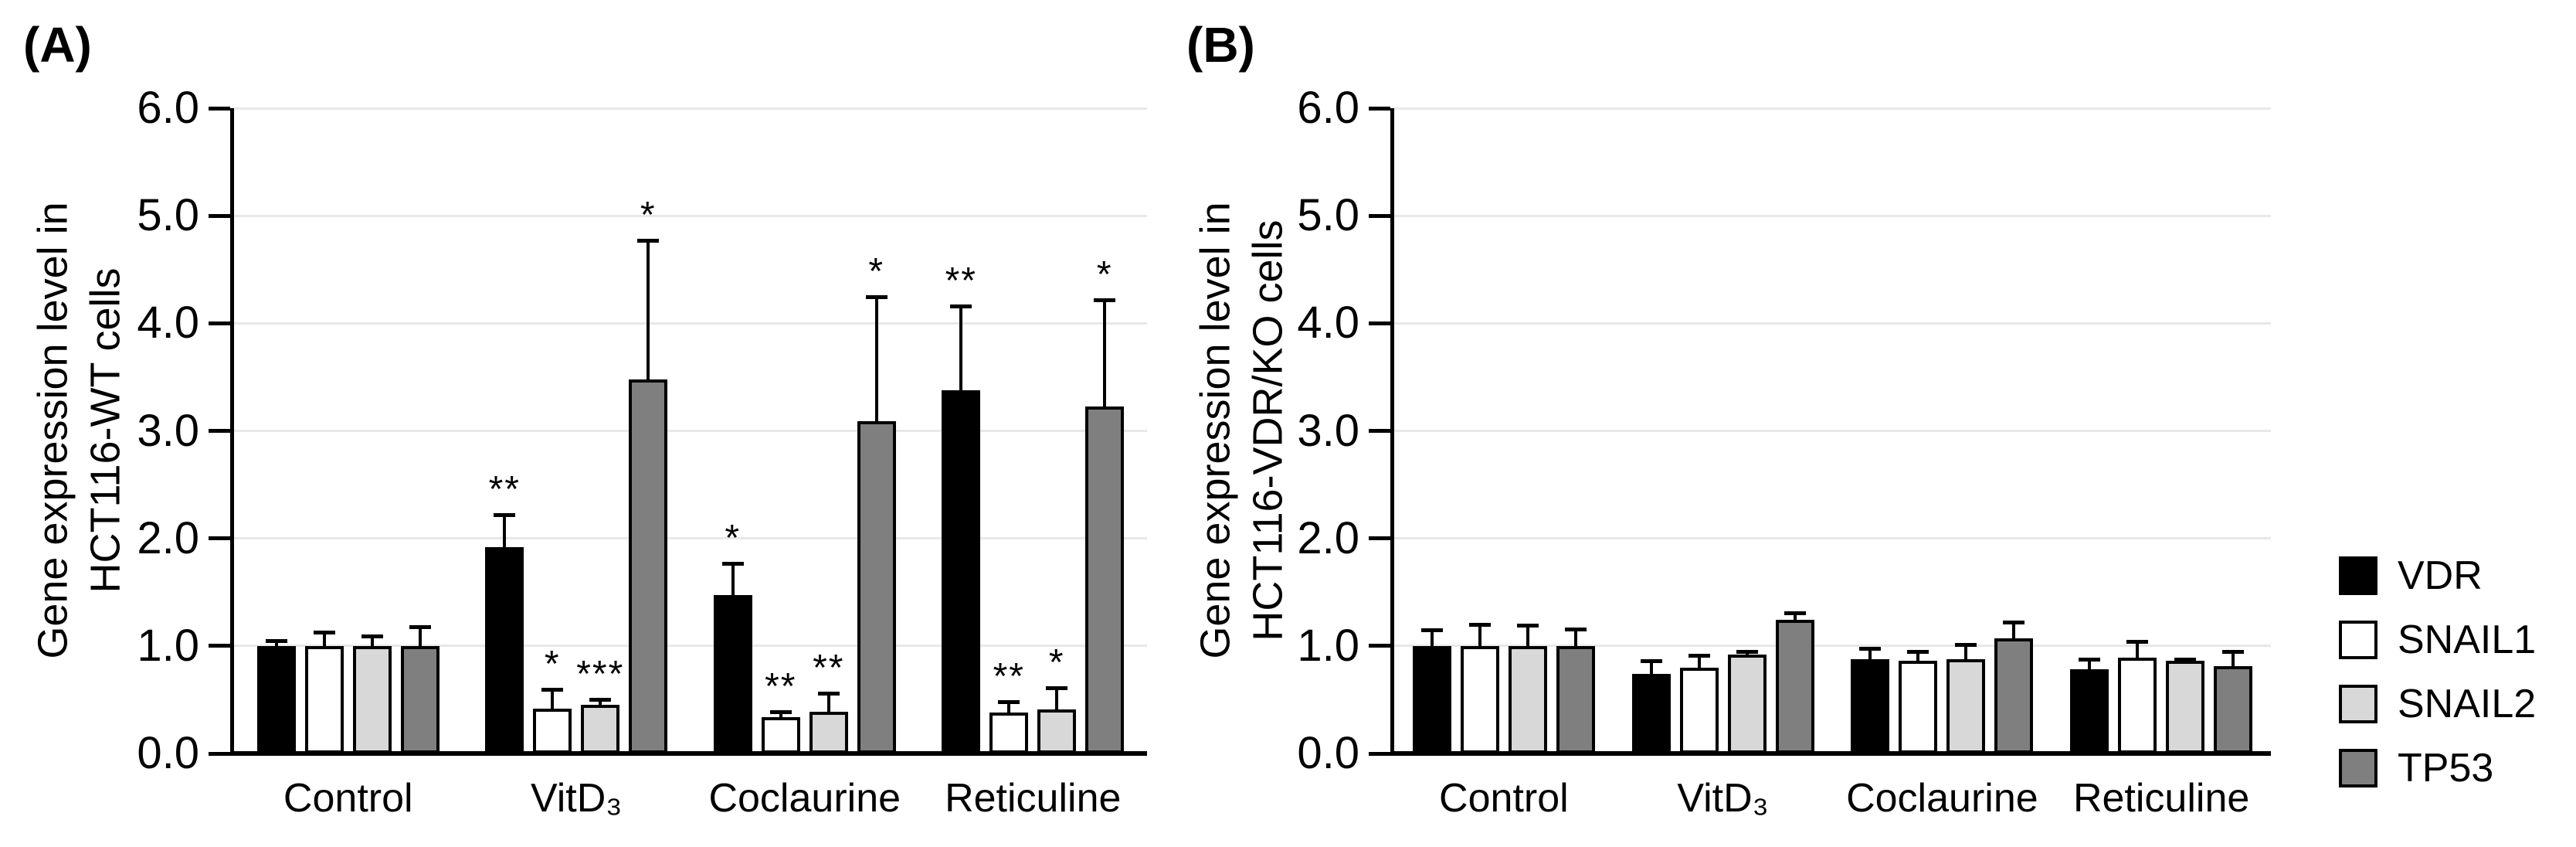 The image size is (2576, 847). I want to click on significance-marker-TP53-Reticuline: *, so click(1104, 274).